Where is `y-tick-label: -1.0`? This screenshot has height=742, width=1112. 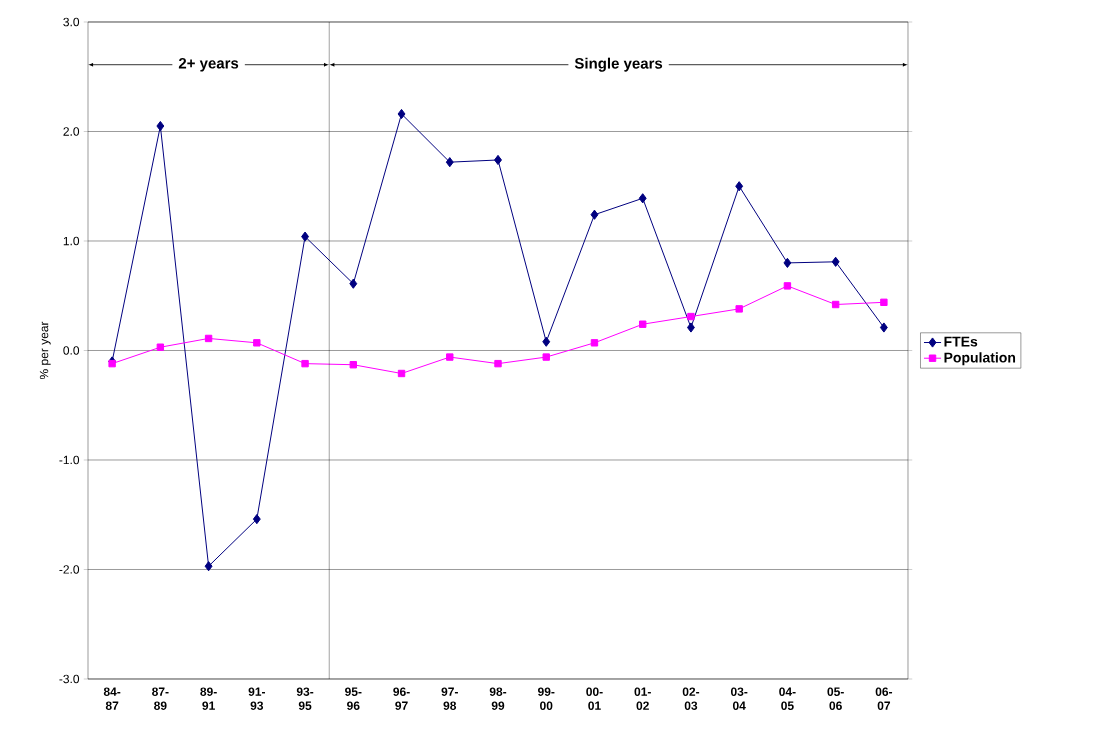 y-tick-label: -1.0 is located at coordinates (69, 460).